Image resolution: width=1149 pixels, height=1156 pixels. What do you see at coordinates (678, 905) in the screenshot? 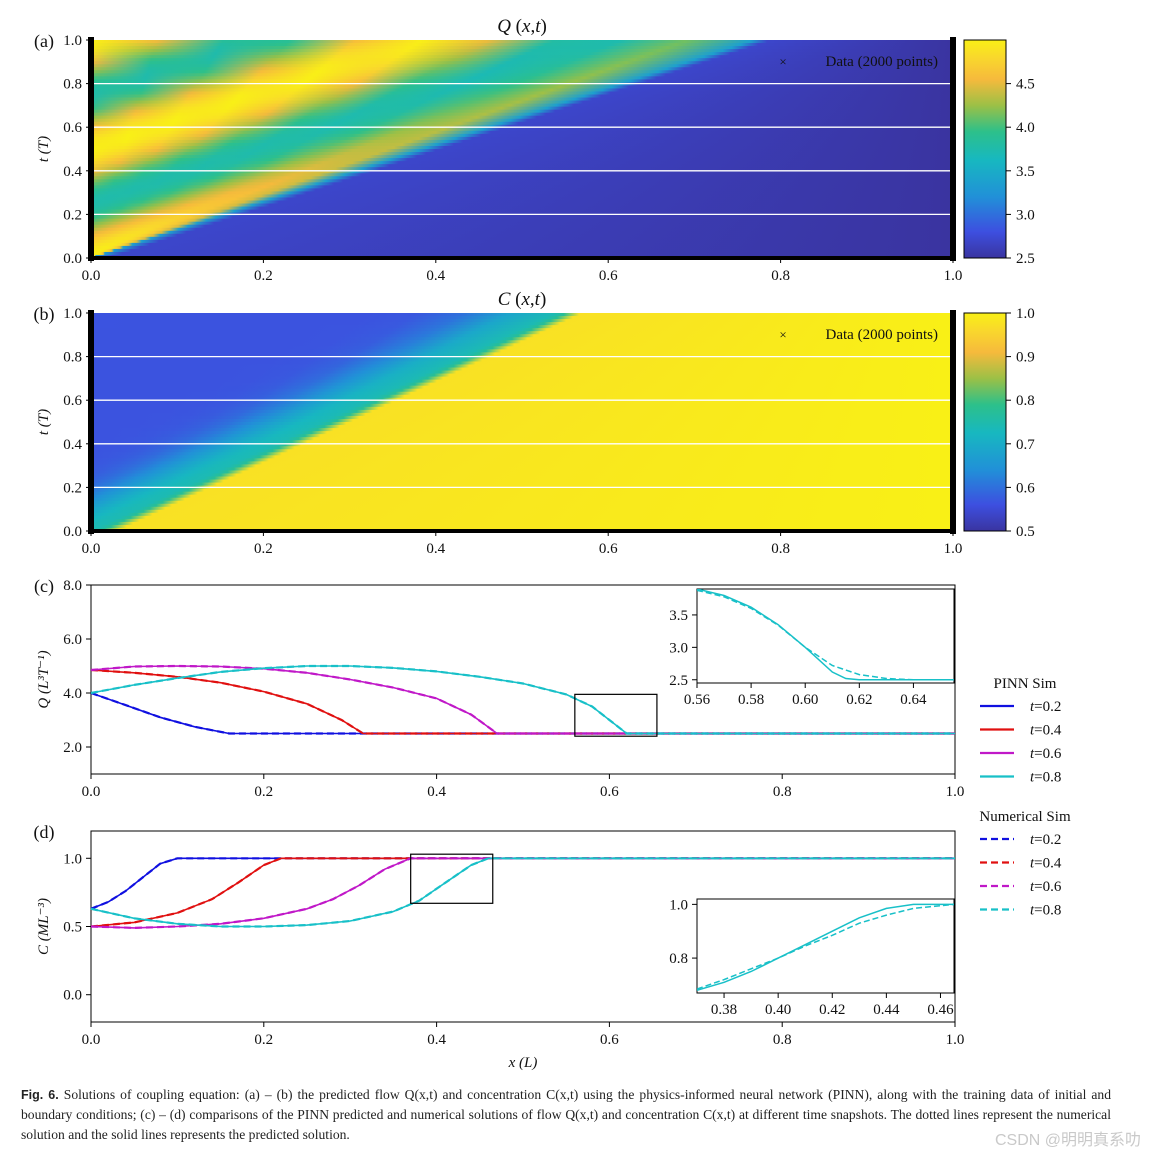
I see `inset-y-tick-label: 1.0` at bounding box center [678, 905].